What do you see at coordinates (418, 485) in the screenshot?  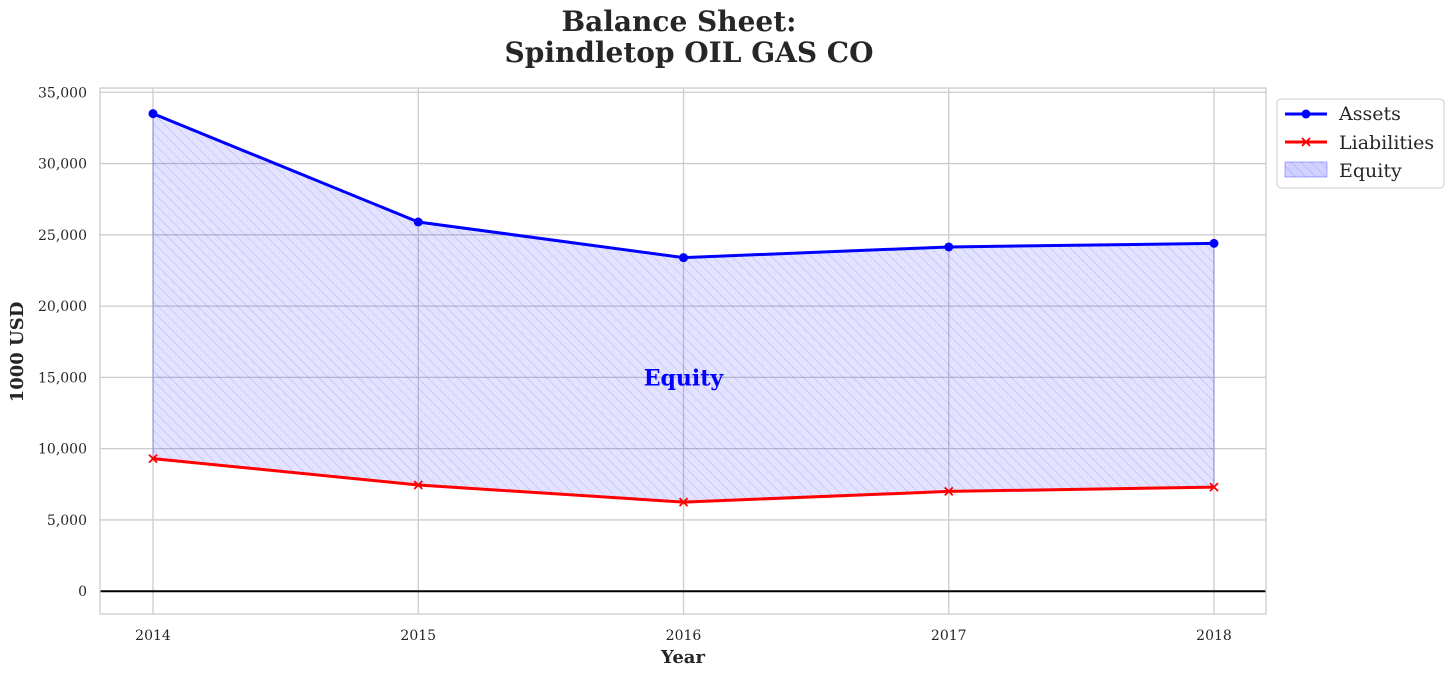 I see `liabilities-point-2015` at bounding box center [418, 485].